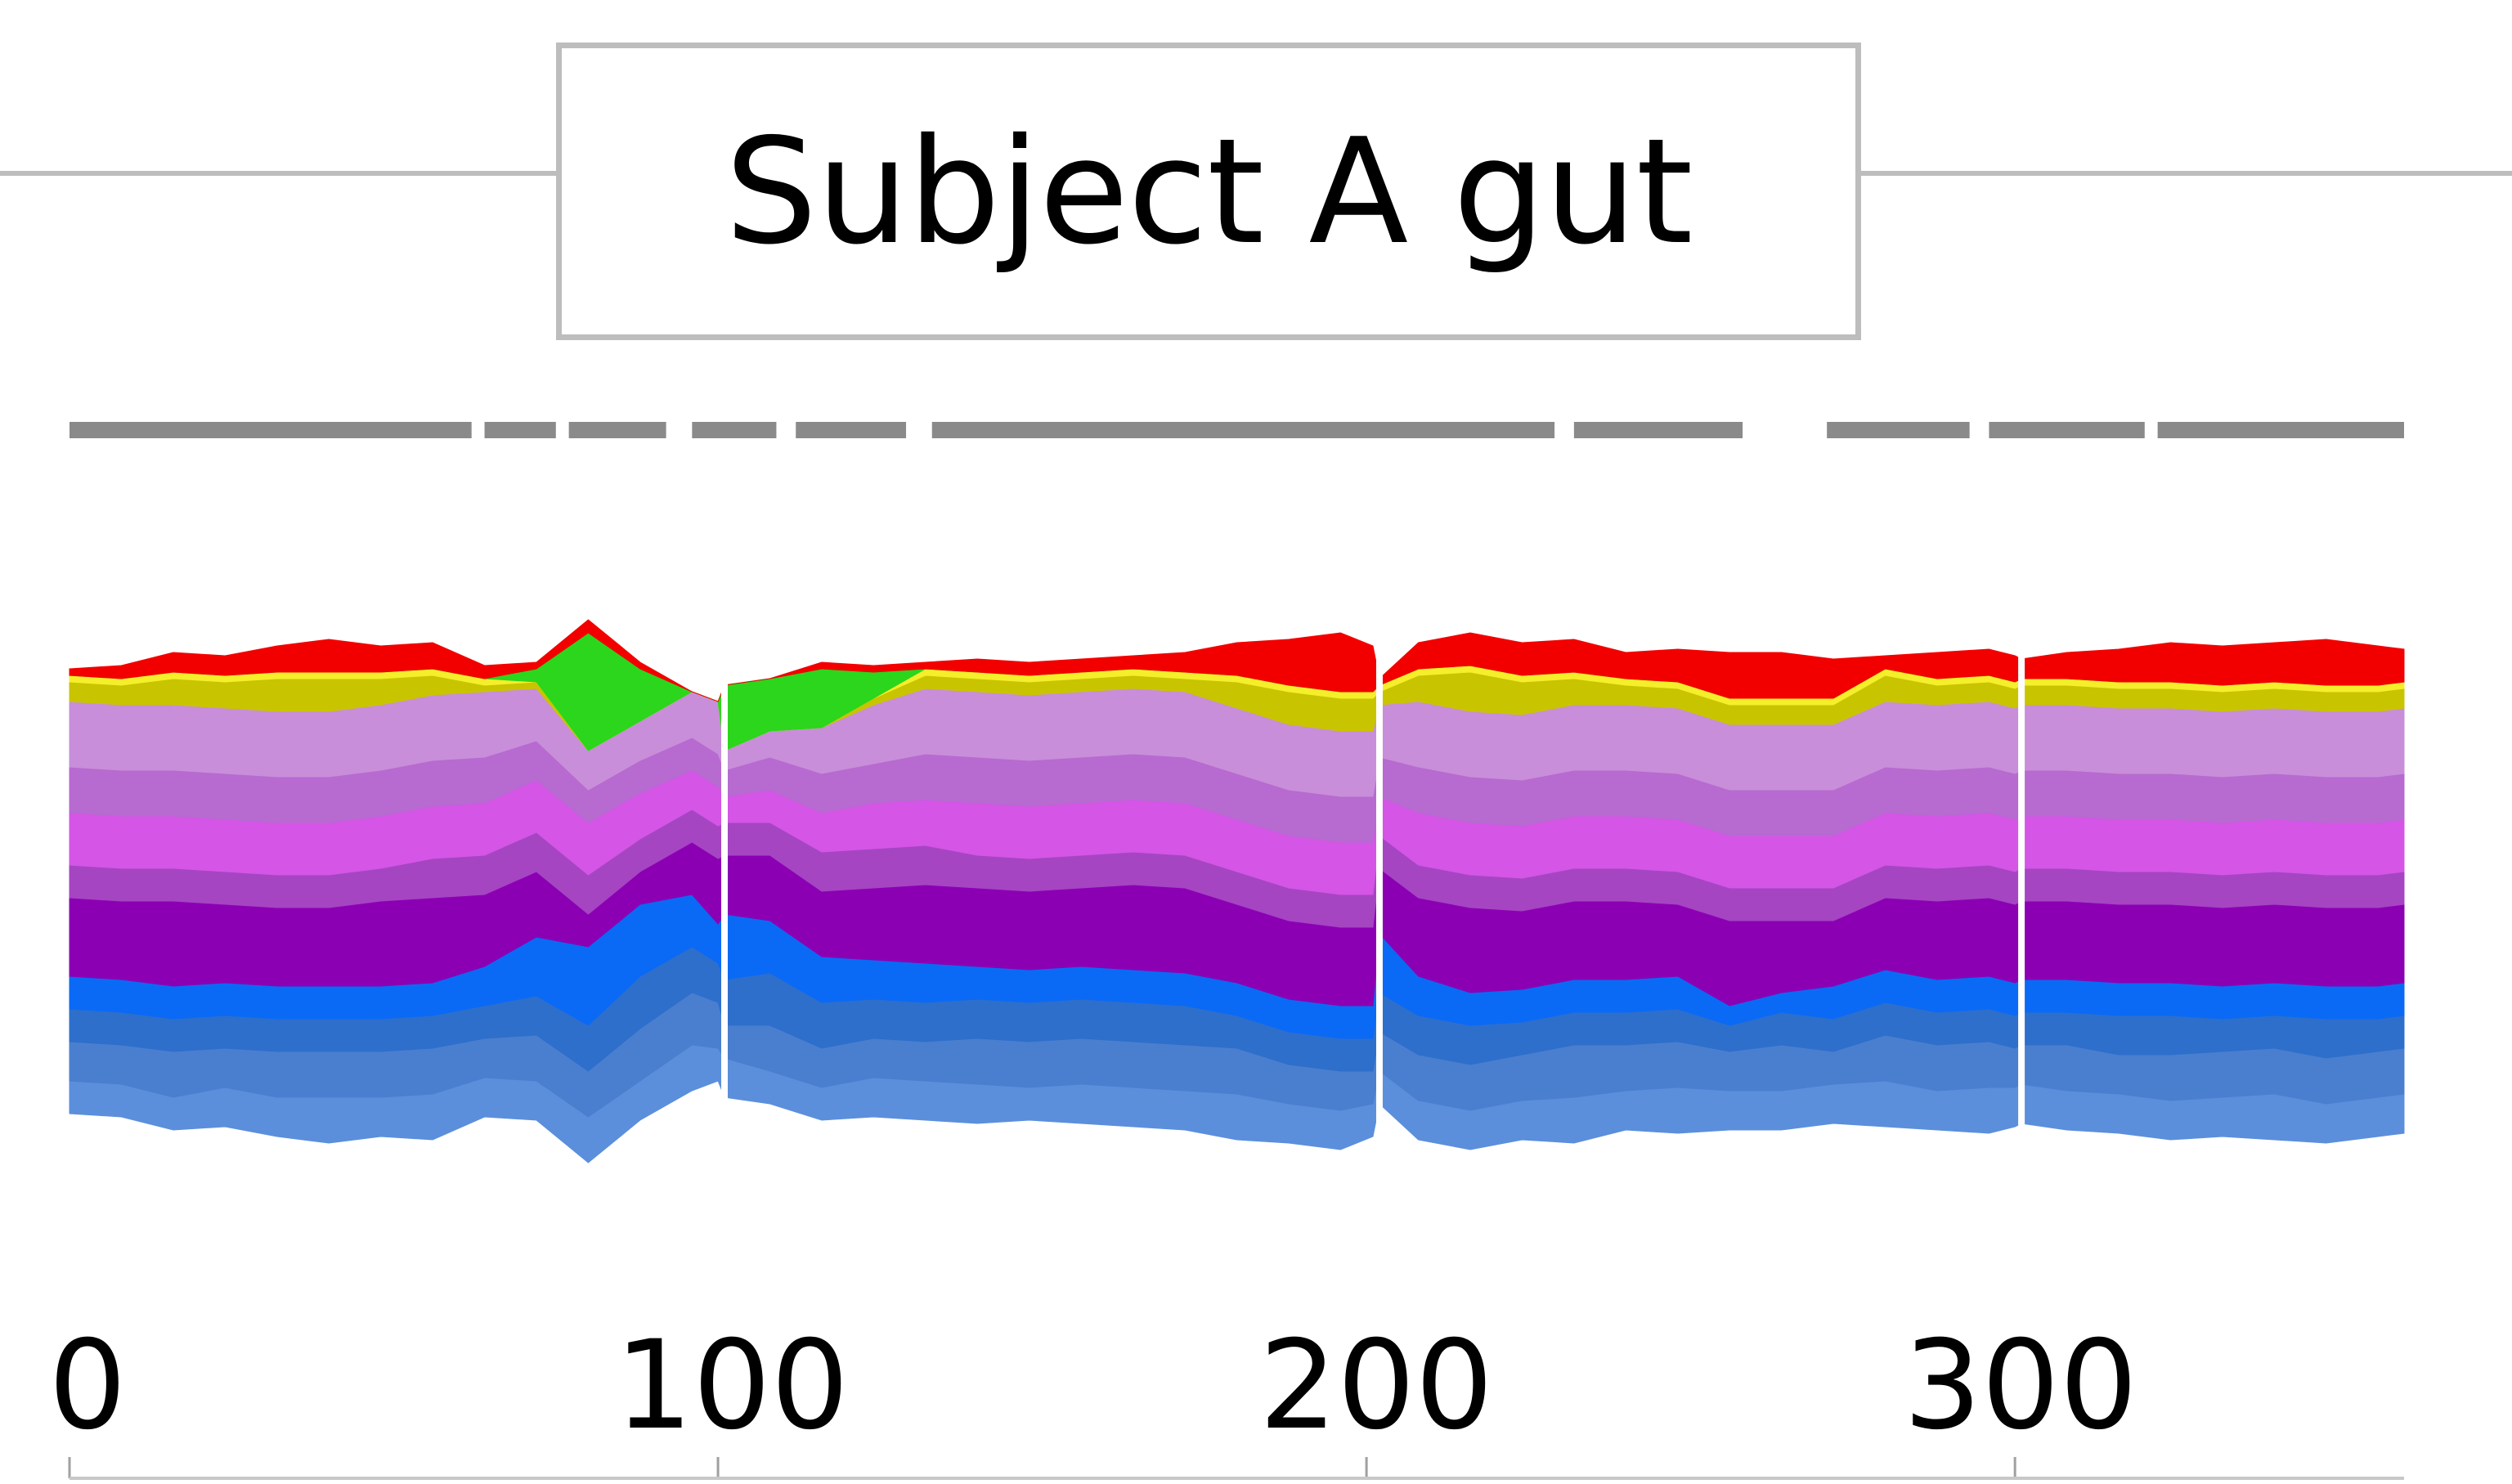 The image size is (2512, 1484). What do you see at coordinates (278, 173) in the screenshot?
I see `title-rule-left` at bounding box center [278, 173].